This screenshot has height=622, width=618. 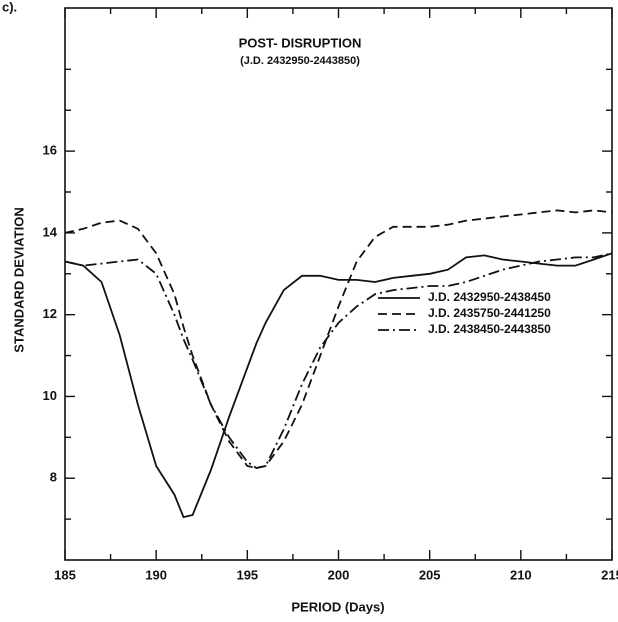 What do you see at coordinates (300, 61) in the screenshot?
I see `chart-subtitle: (J.D. 2432950-2443850)` at bounding box center [300, 61].